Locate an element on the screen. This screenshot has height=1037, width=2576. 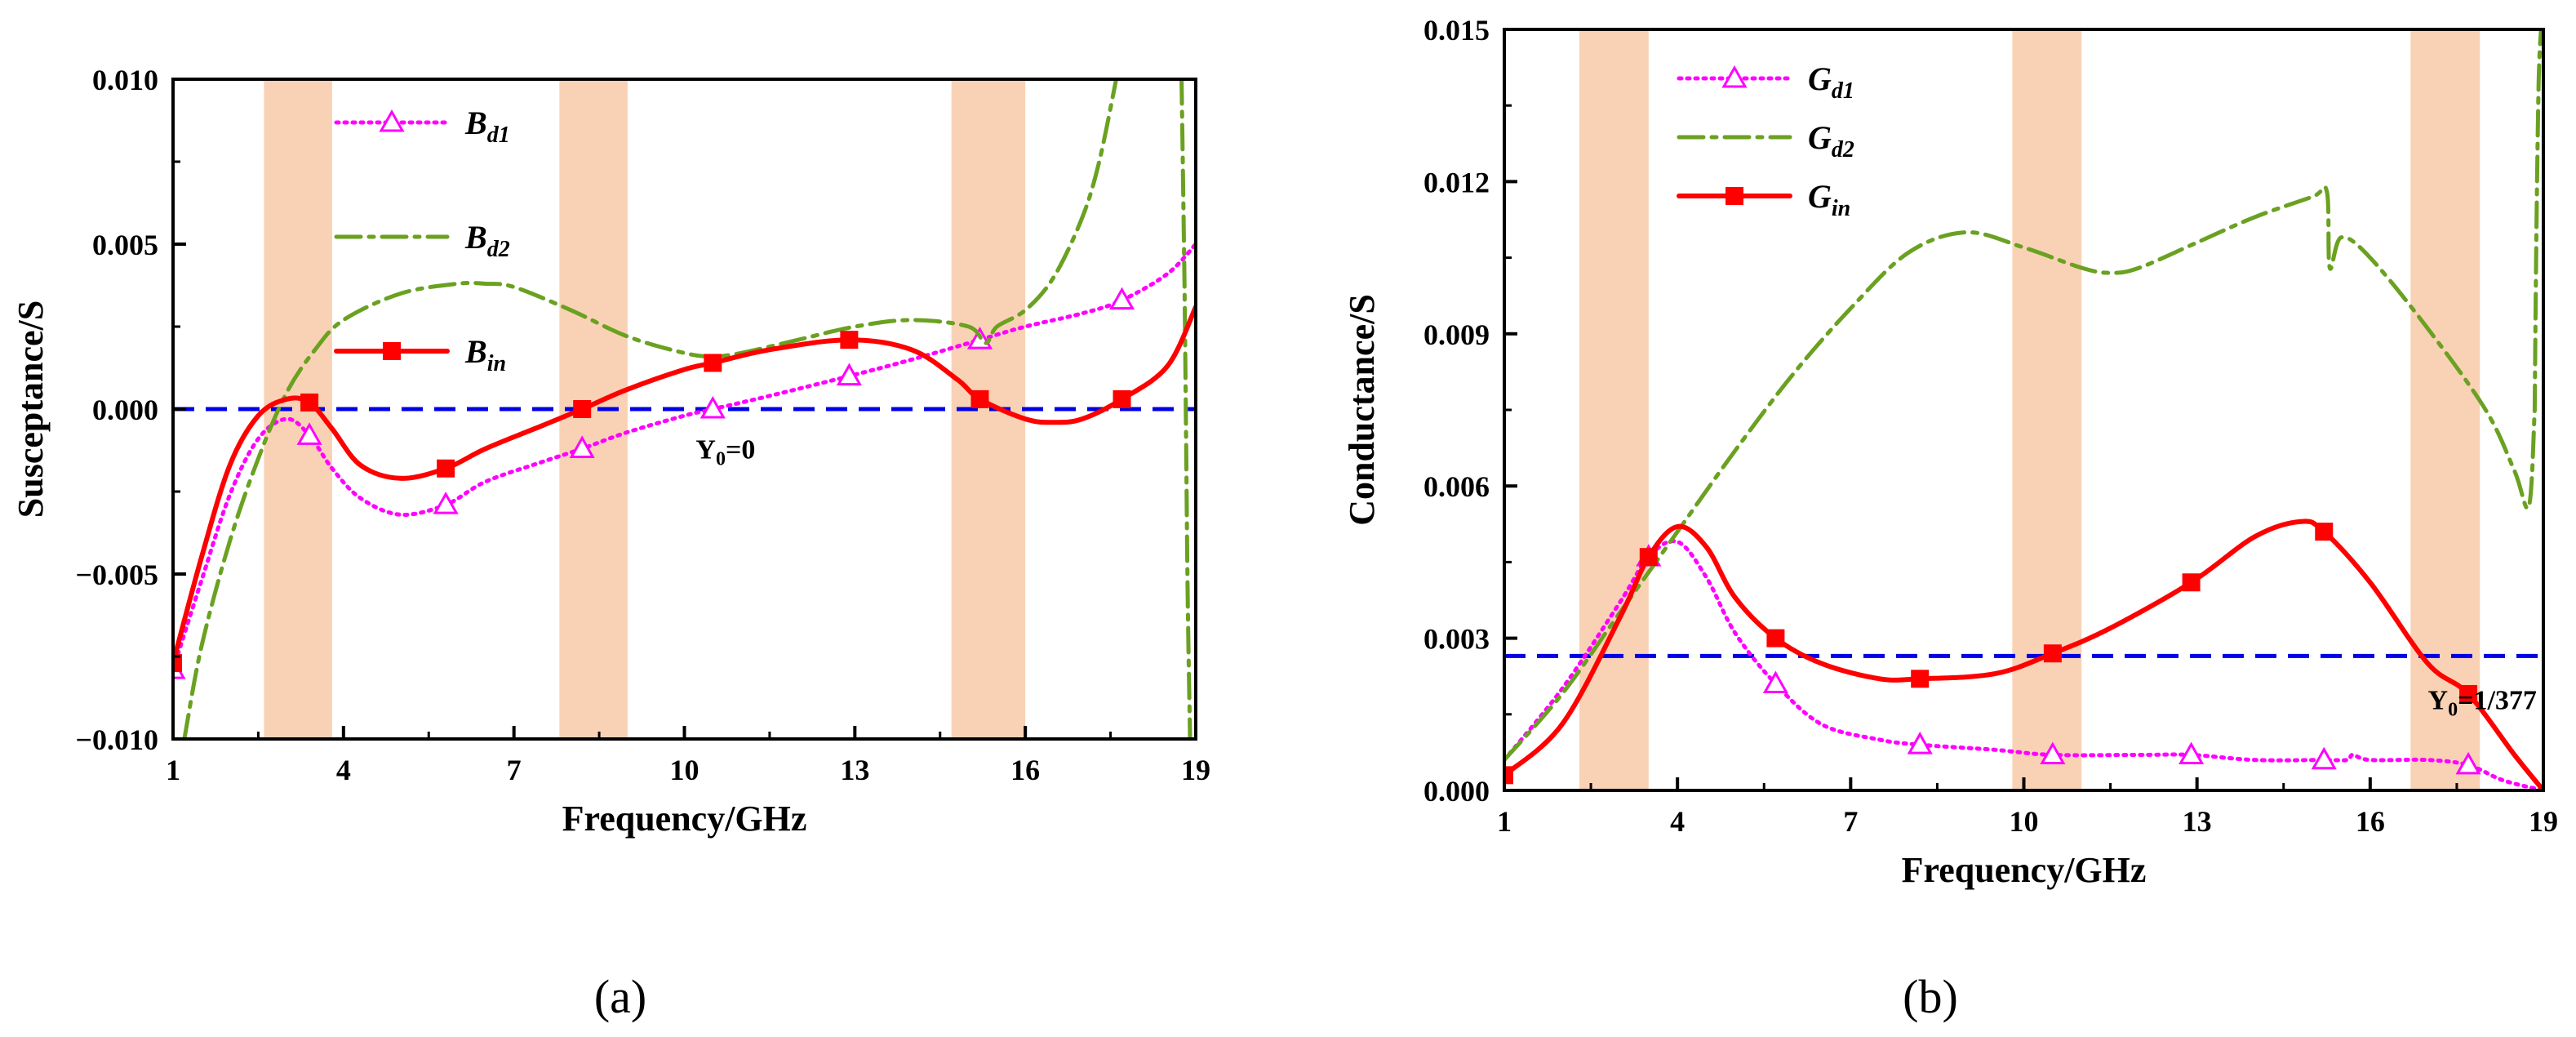
reference-label: Y0=1/377 is located at coordinates (2482, 704).